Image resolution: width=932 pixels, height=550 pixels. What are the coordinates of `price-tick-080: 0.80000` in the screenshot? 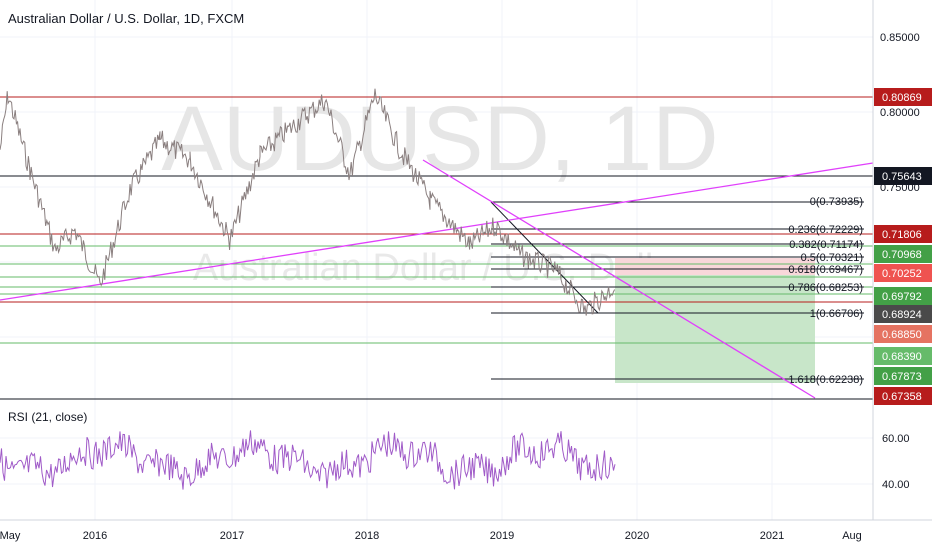 It's located at (900, 113).